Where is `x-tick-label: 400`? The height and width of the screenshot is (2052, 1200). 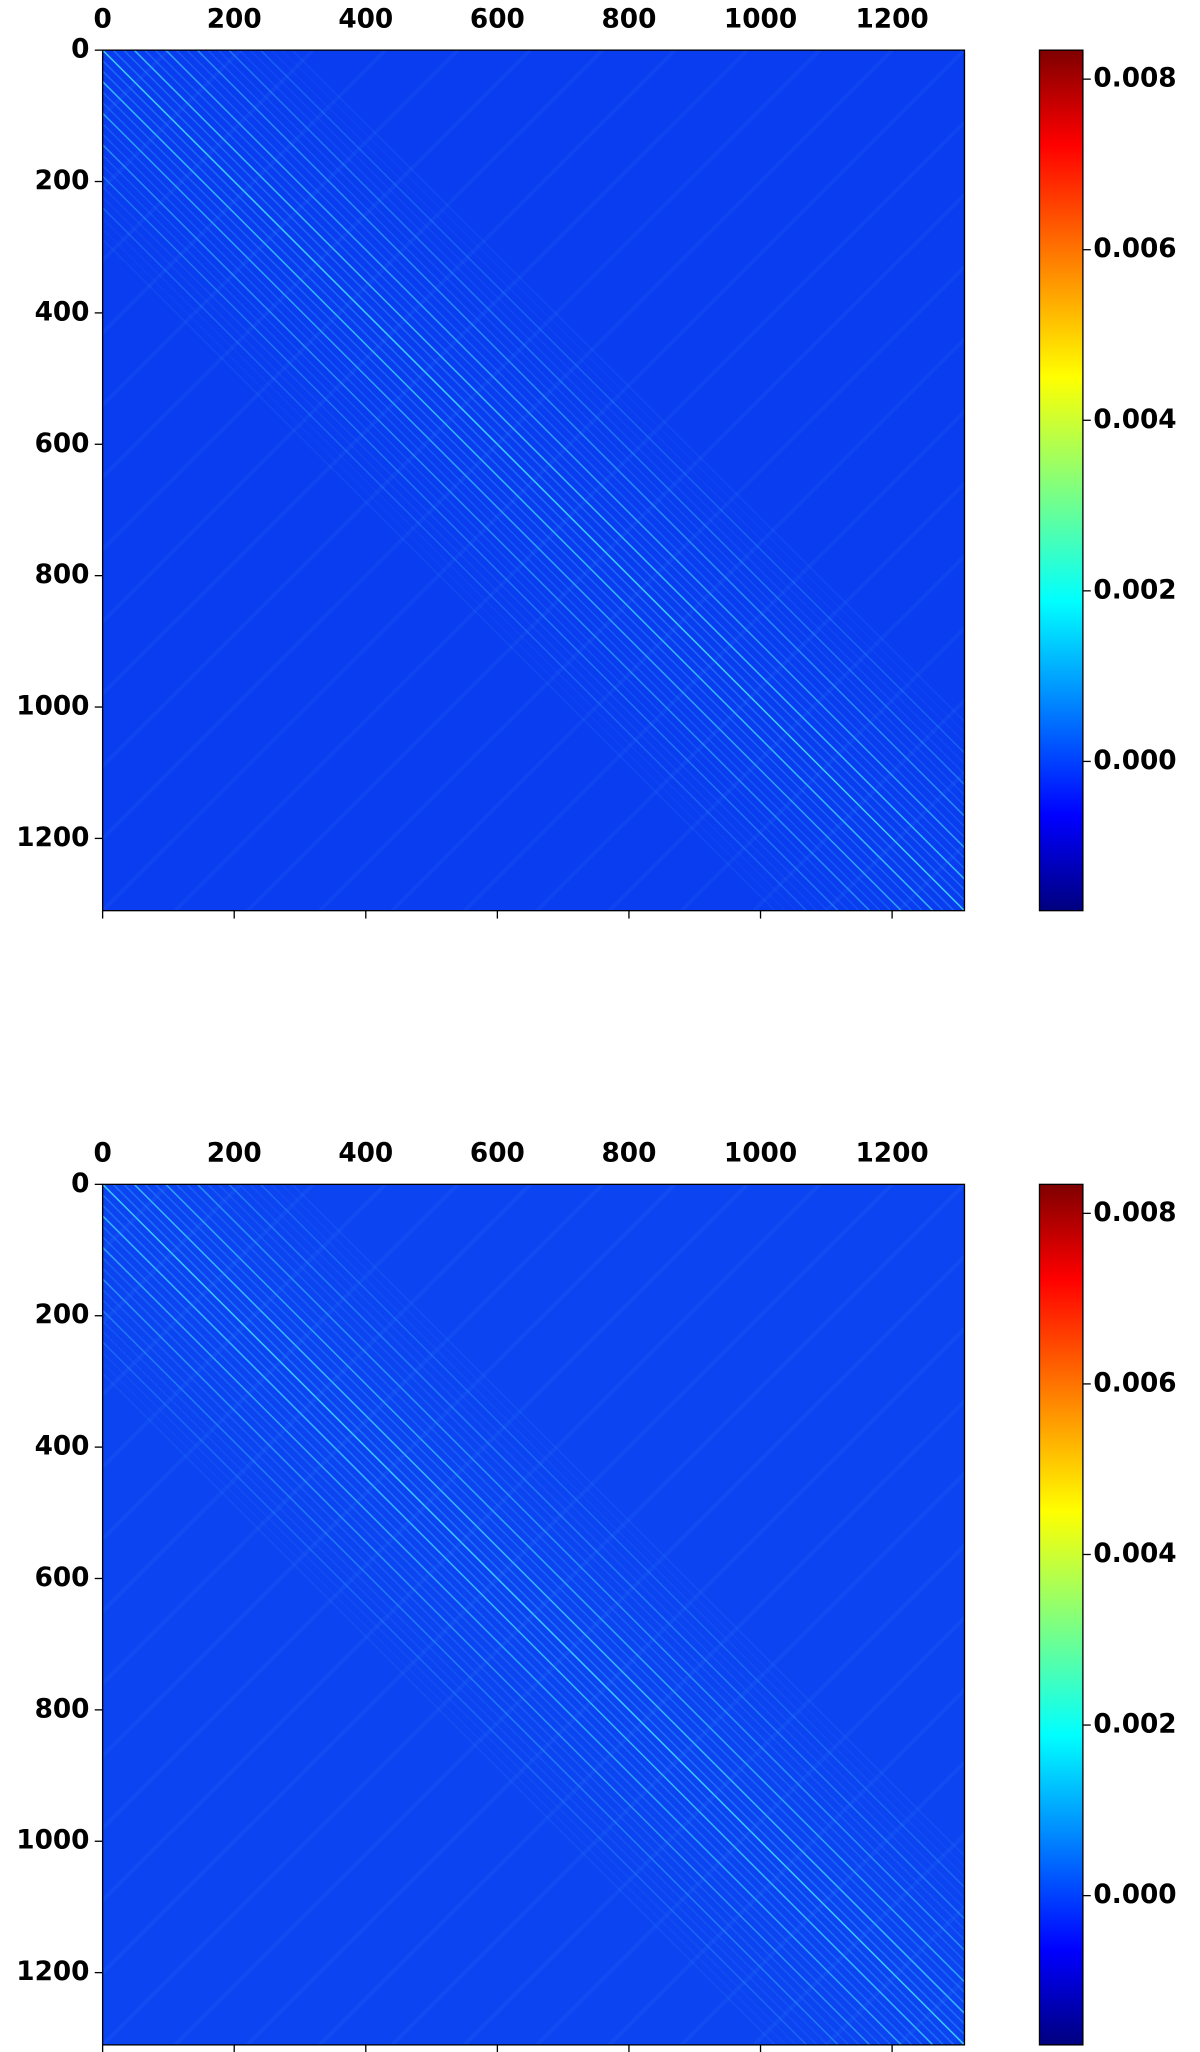 x-tick-label: 400 is located at coordinates (365, 1154).